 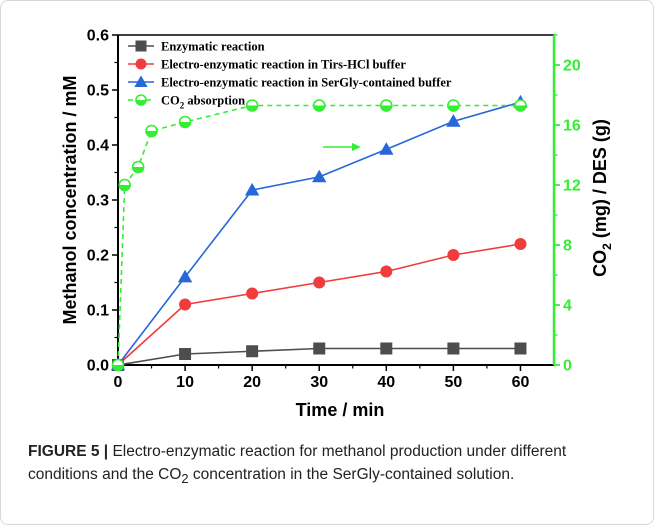 I want to click on y2-title-rest: (mg) / DES (g), so click(x=600, y=181).